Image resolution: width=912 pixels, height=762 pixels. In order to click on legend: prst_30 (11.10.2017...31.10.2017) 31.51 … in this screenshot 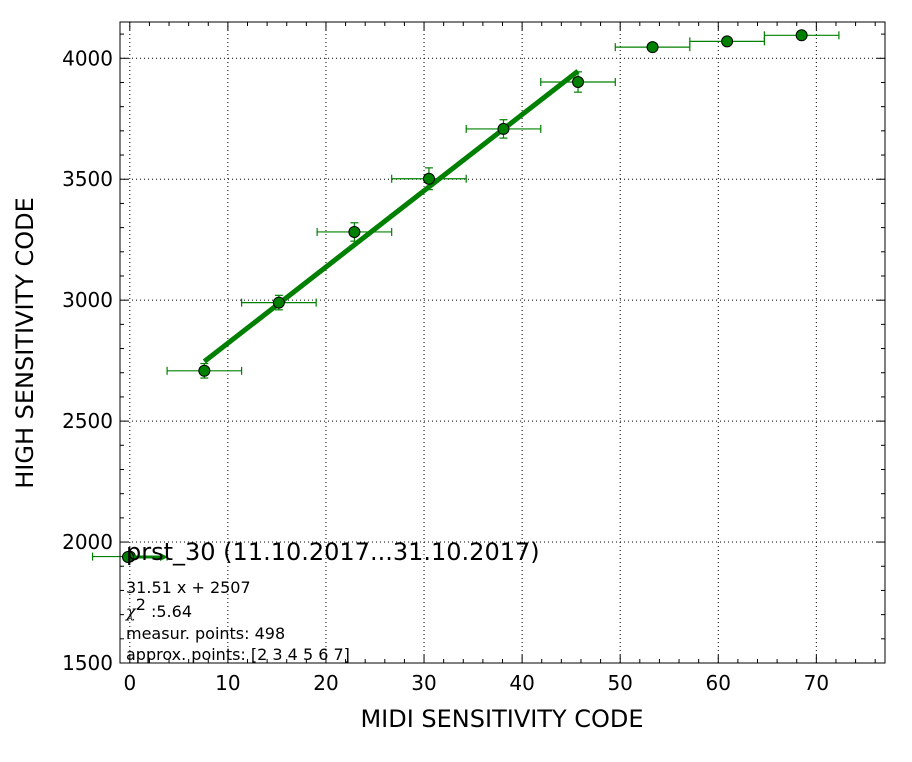, I will do `click(331, 601)`.